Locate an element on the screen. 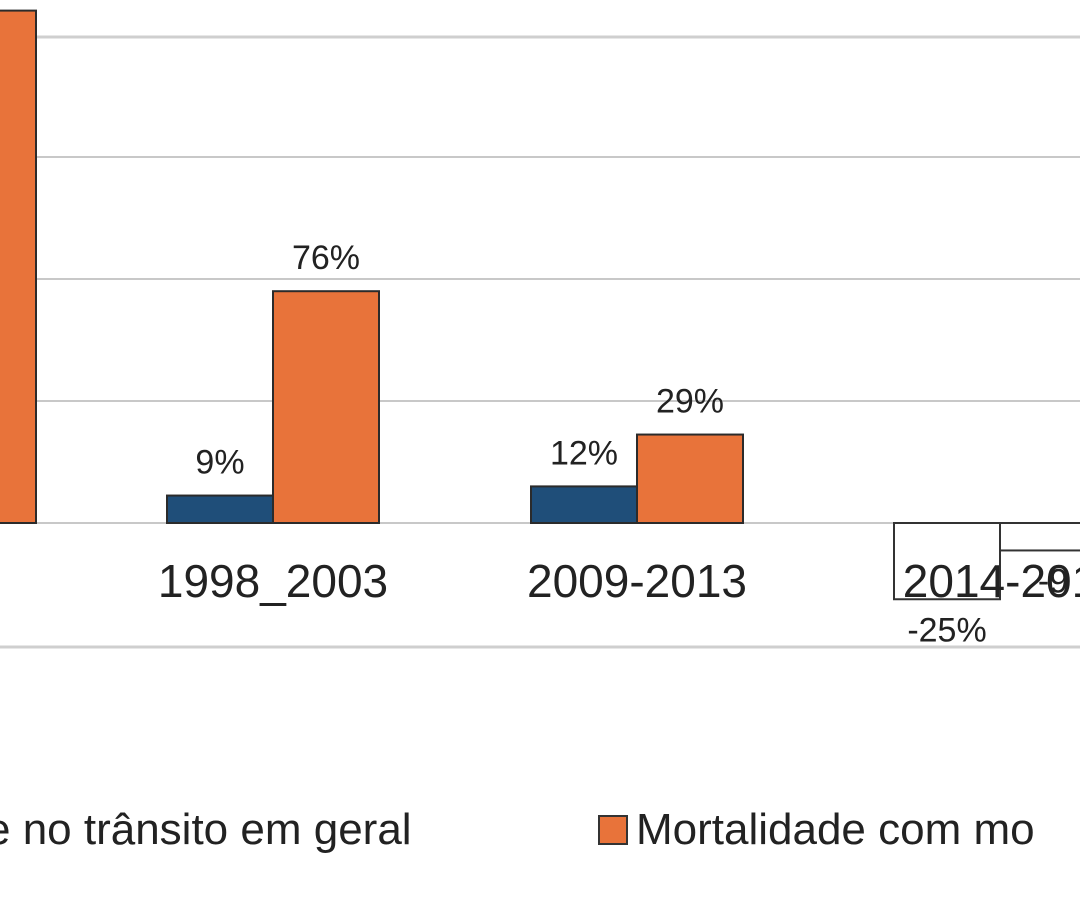 The height and width of the screenshot is (900, 1080). category-label-4: 2014-201 is located at coordinates (991, 581).